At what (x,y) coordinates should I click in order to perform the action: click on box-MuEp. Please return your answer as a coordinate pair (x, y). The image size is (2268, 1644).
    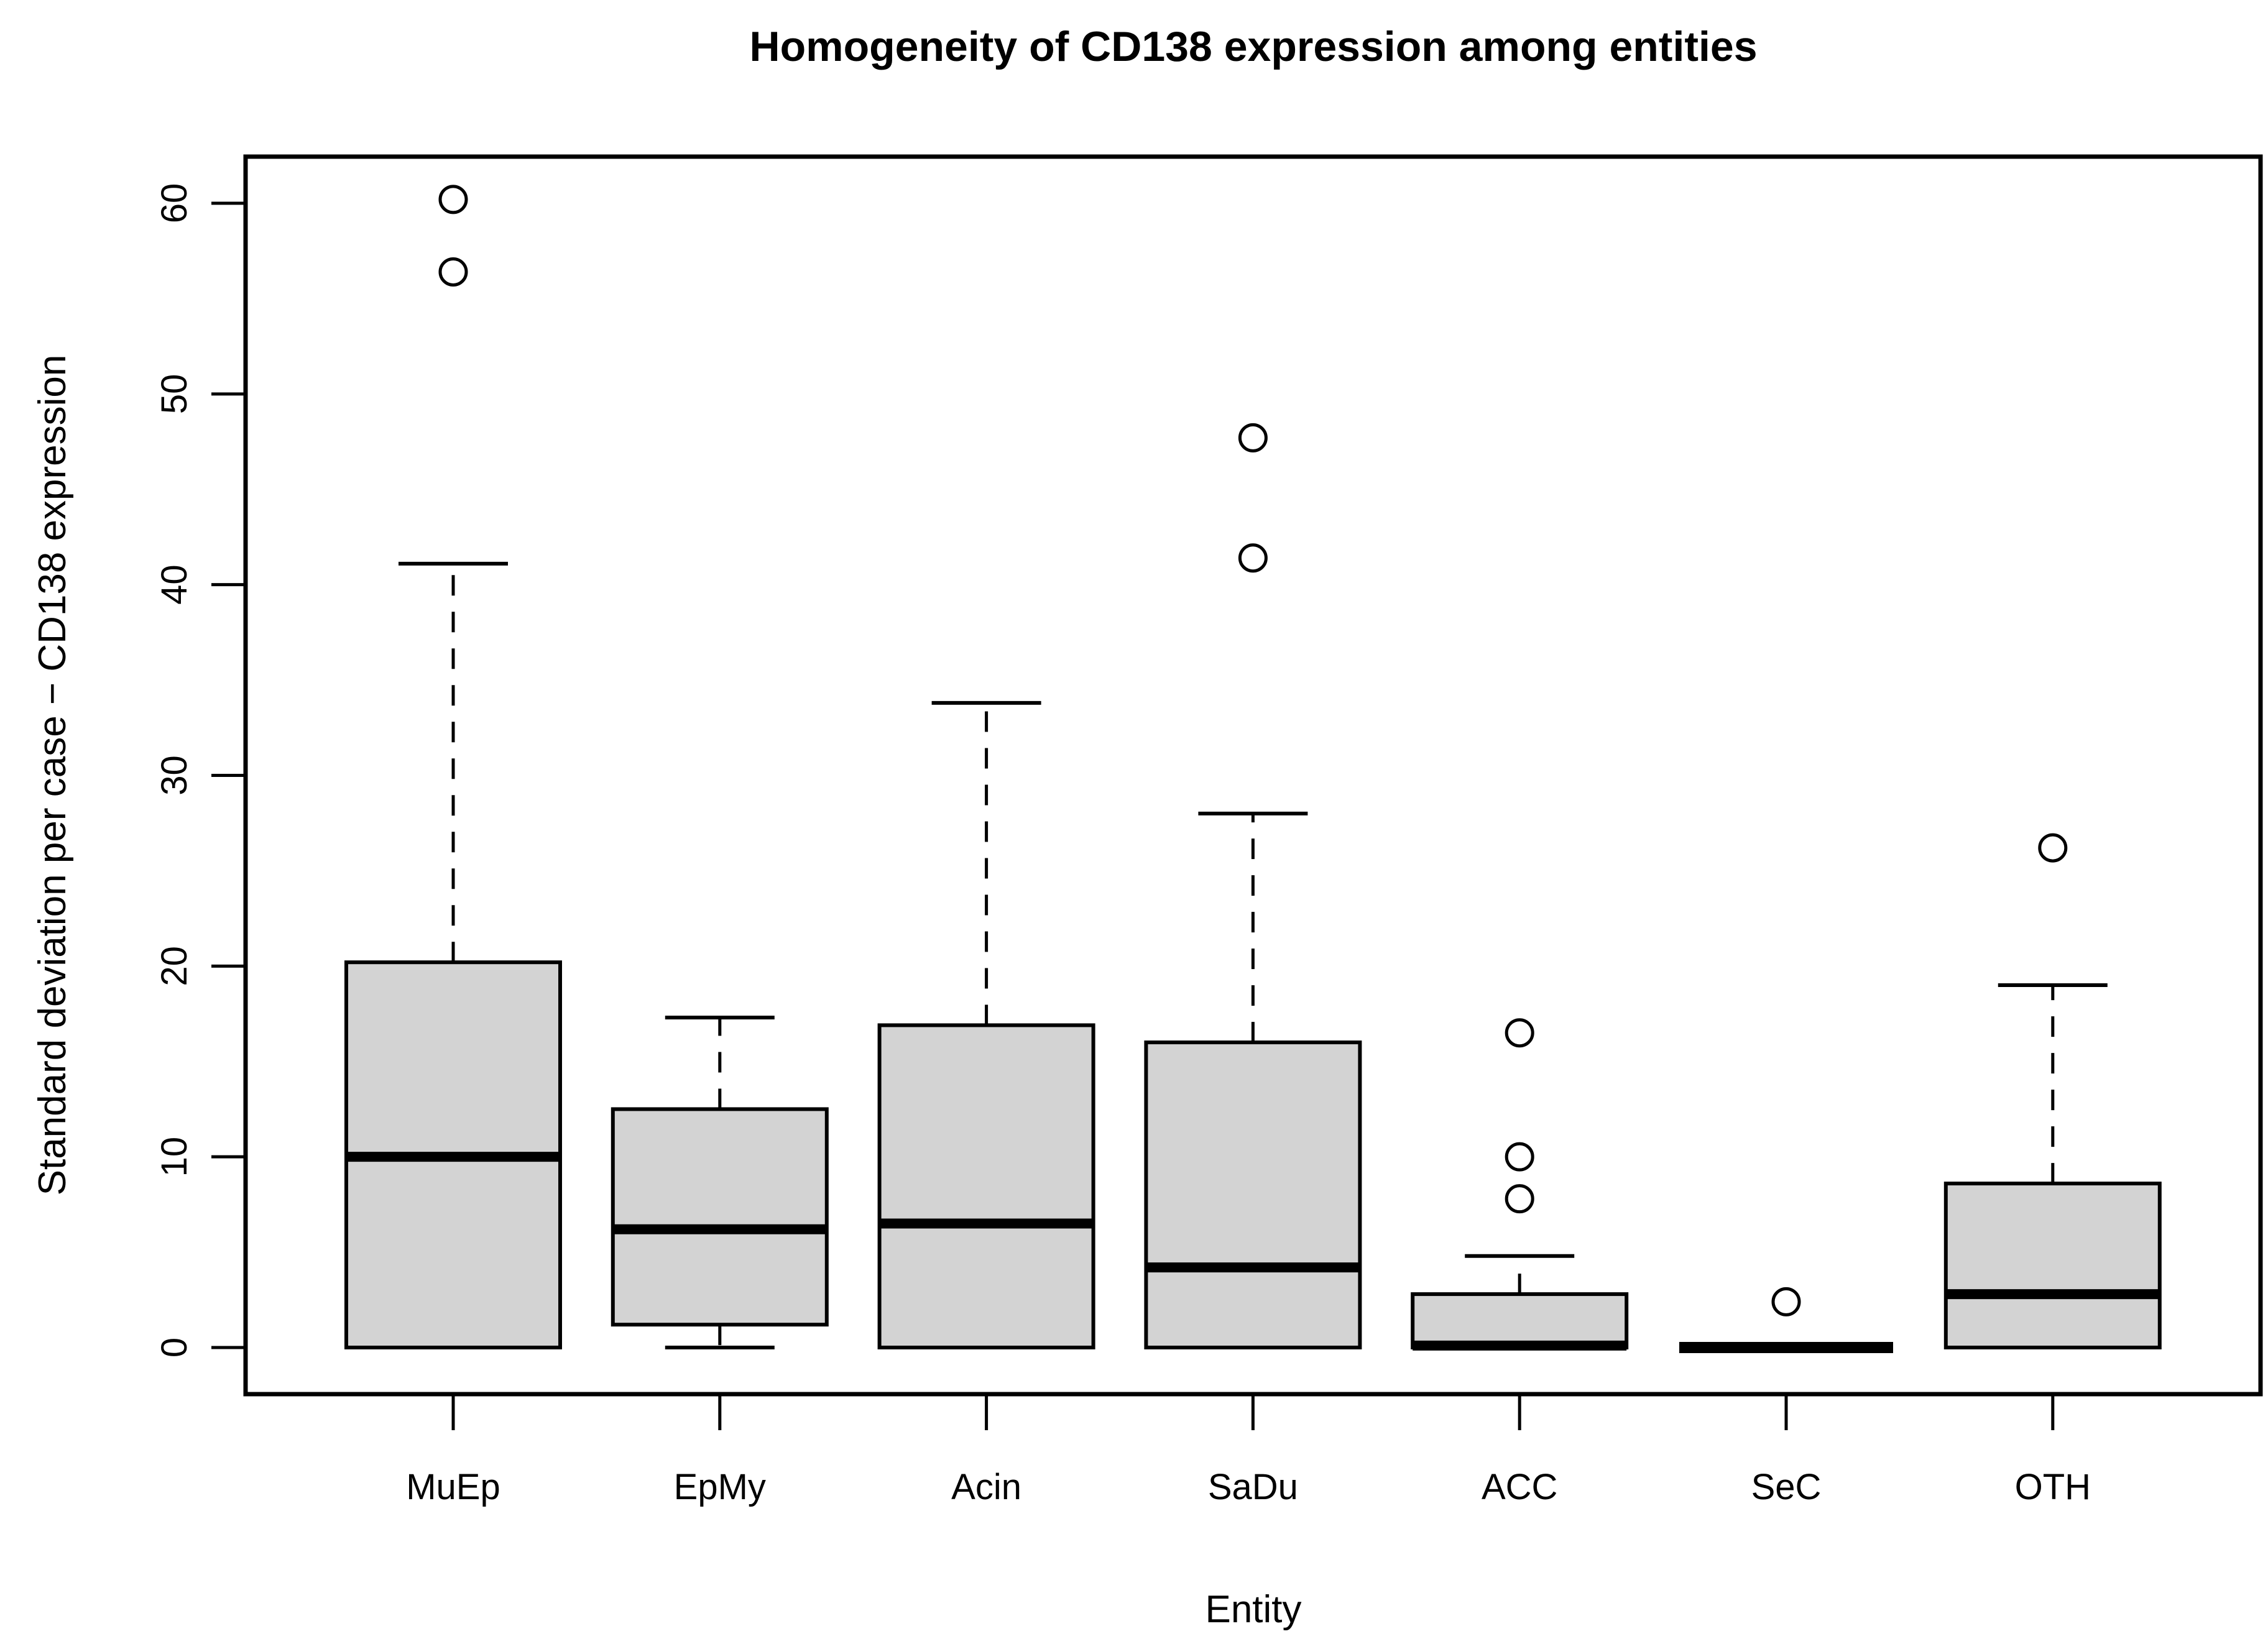
    Looking at the image, I should click on (453, 767).